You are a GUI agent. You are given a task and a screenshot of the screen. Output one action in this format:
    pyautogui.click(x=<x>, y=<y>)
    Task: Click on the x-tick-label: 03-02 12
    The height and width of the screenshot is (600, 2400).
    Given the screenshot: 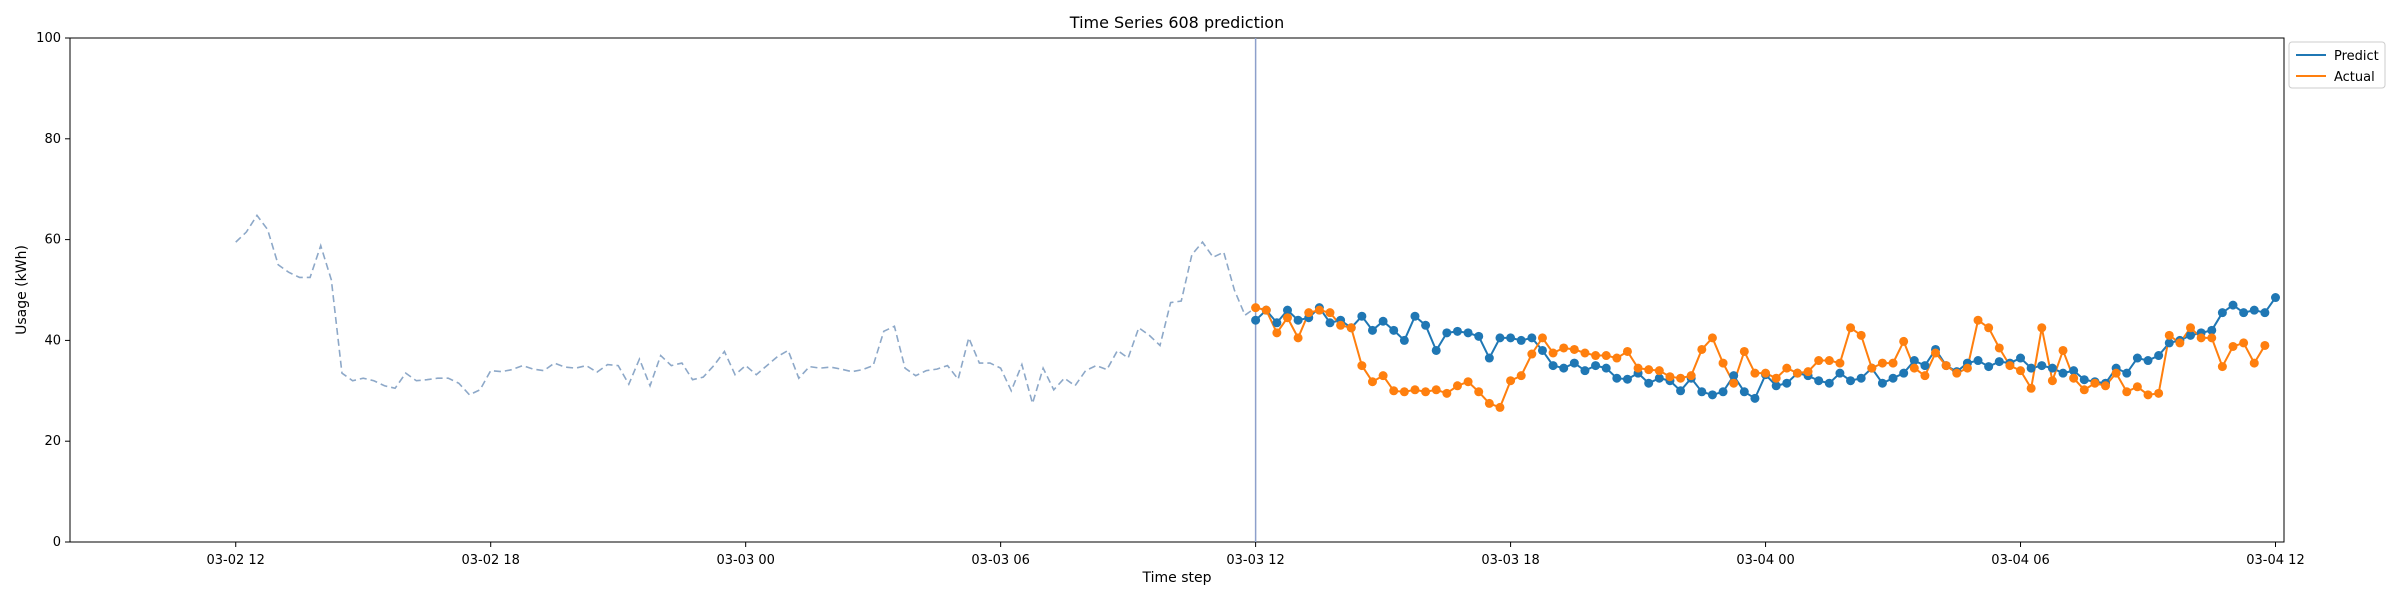 What is the action you would take?
    pyautogui.click(x=236, y=560)
    